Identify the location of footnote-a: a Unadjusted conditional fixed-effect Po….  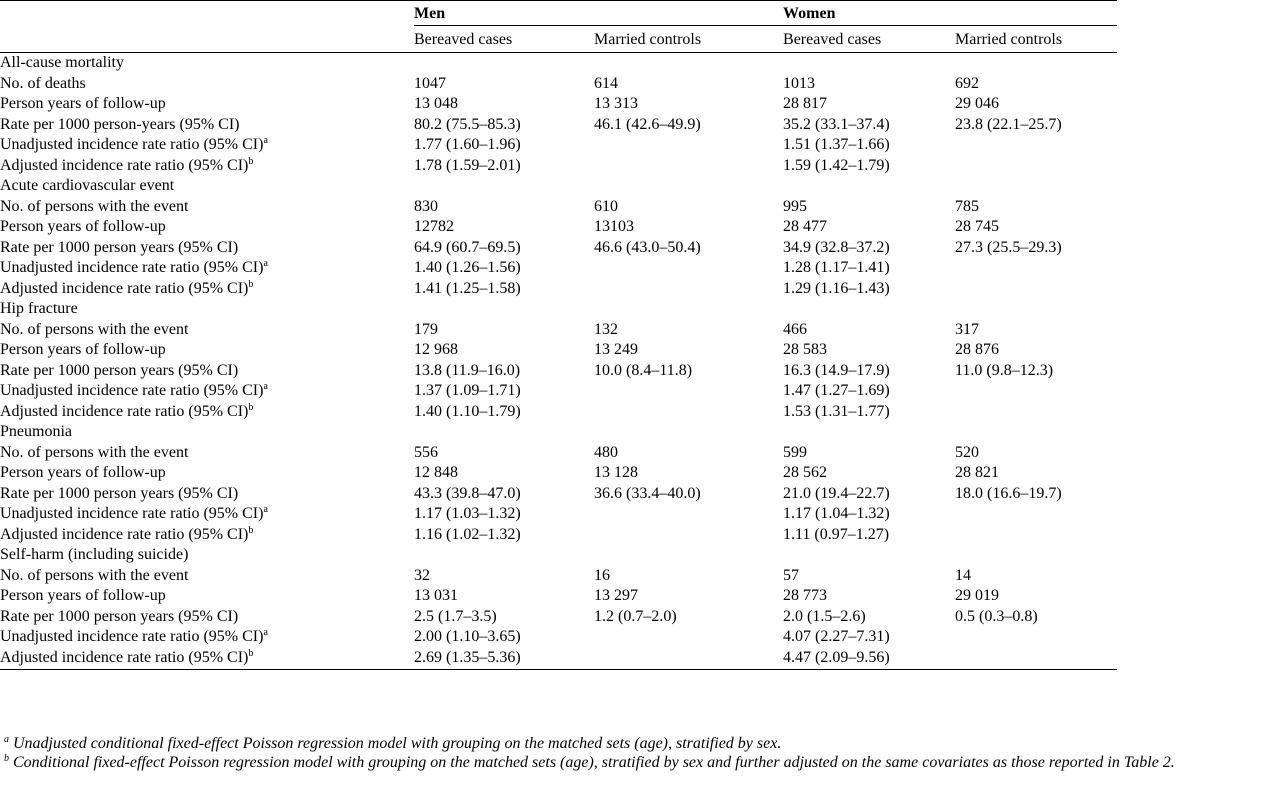
(642, 743).